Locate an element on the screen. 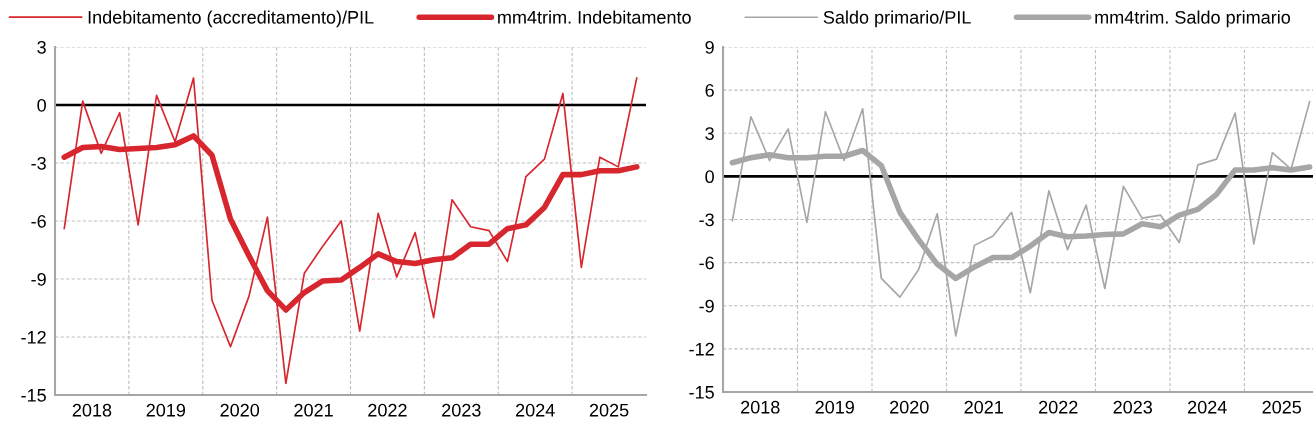  y-tick-label: 9 is located at coordinates (709, 47).